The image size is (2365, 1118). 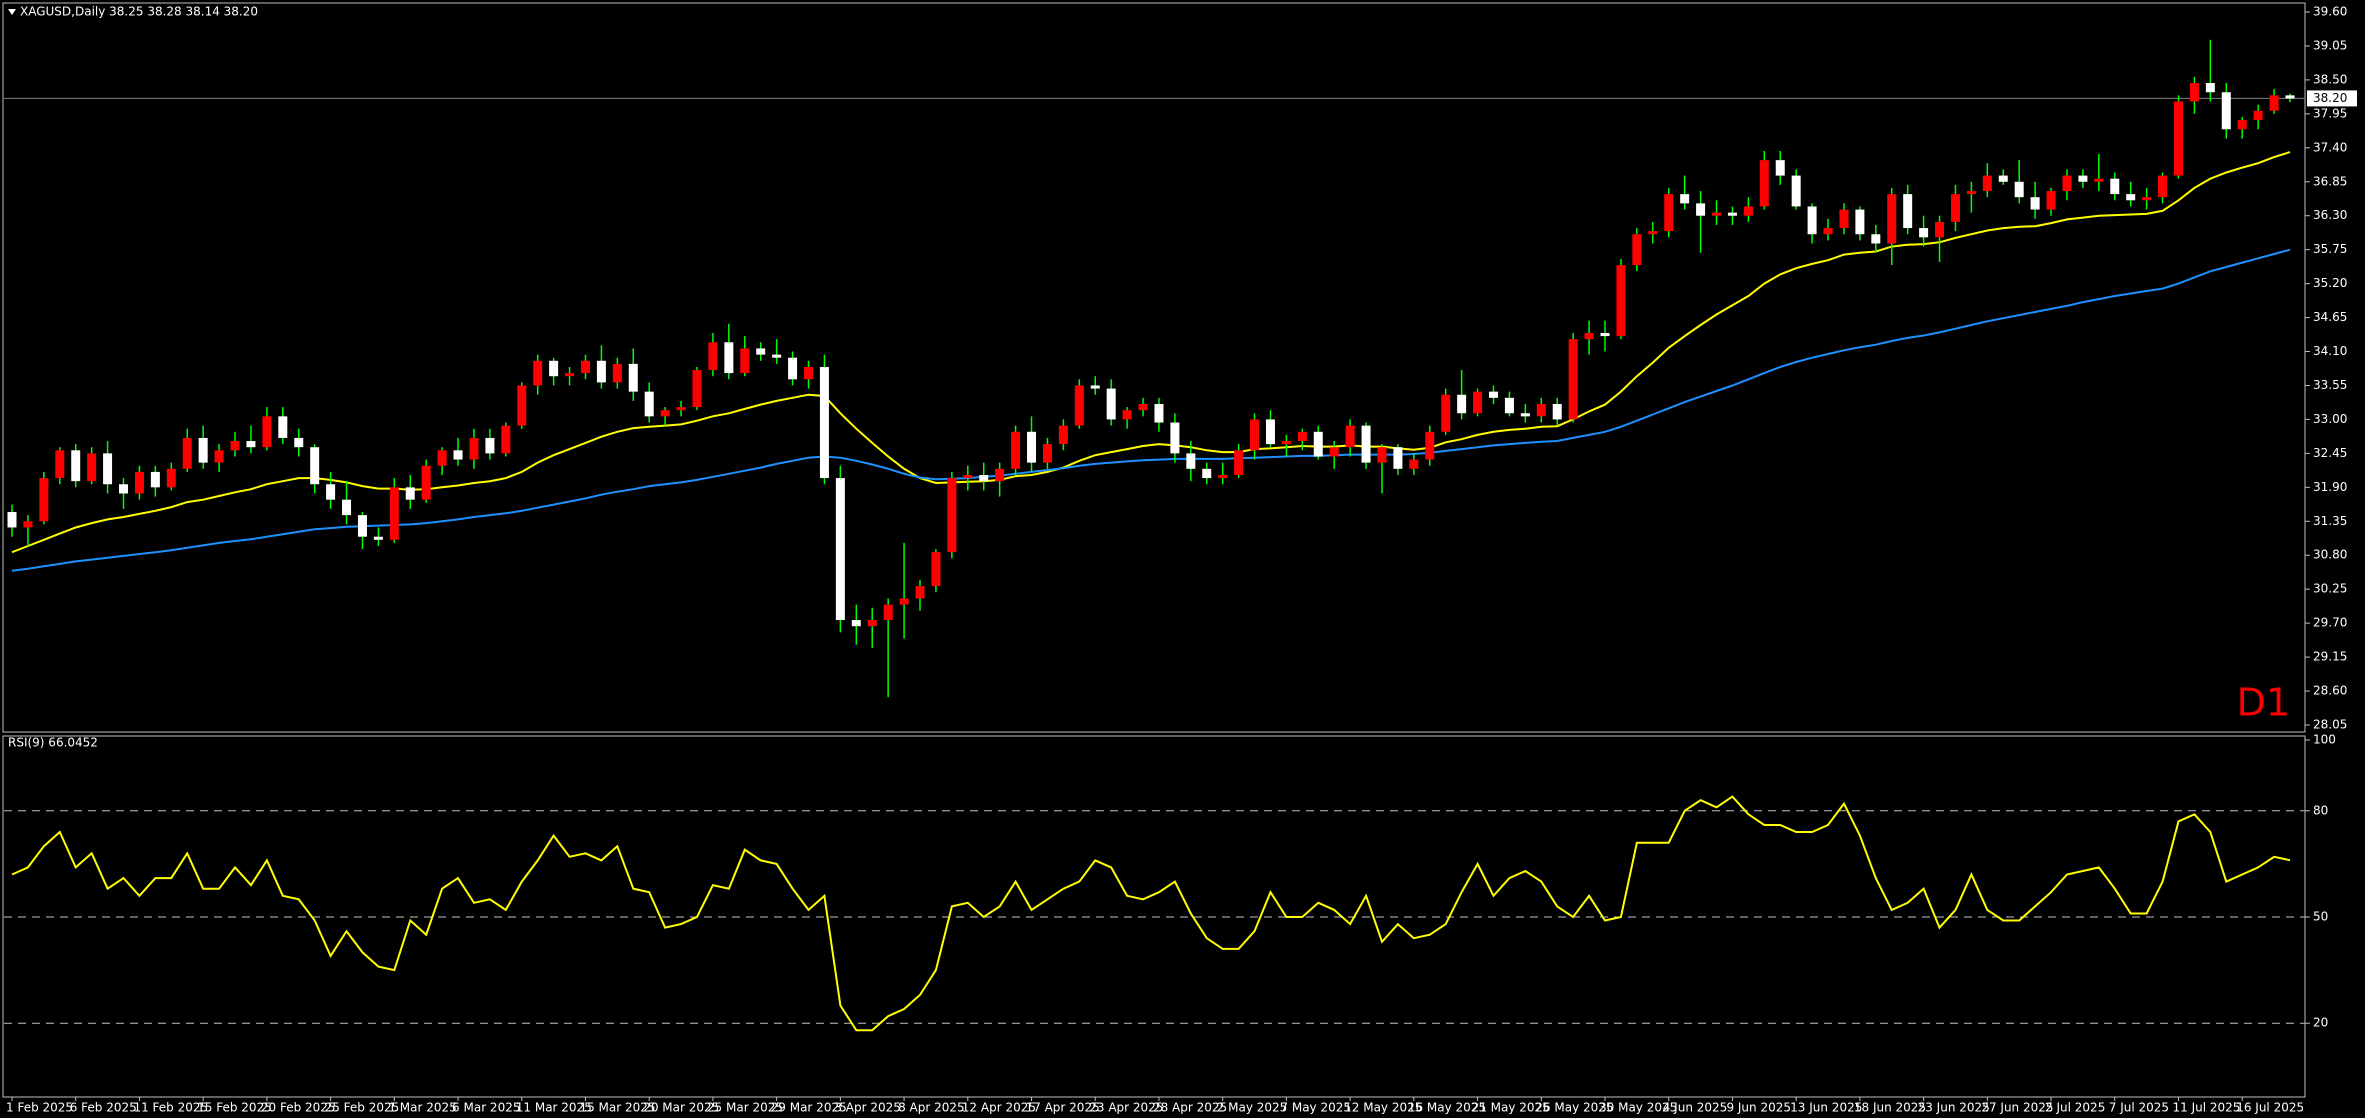 I want to click on menu-arrow, so click(x=12, y=12).